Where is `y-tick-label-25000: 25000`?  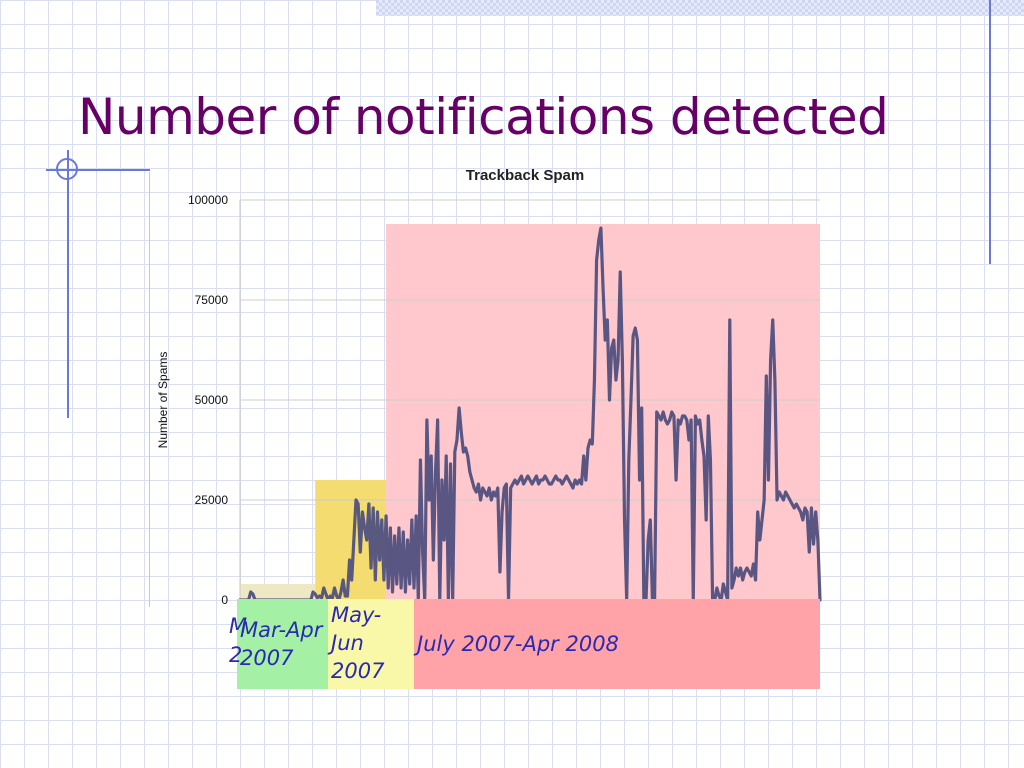
y-tick-label-25000: 25000 is located at coordinates (212, 500).